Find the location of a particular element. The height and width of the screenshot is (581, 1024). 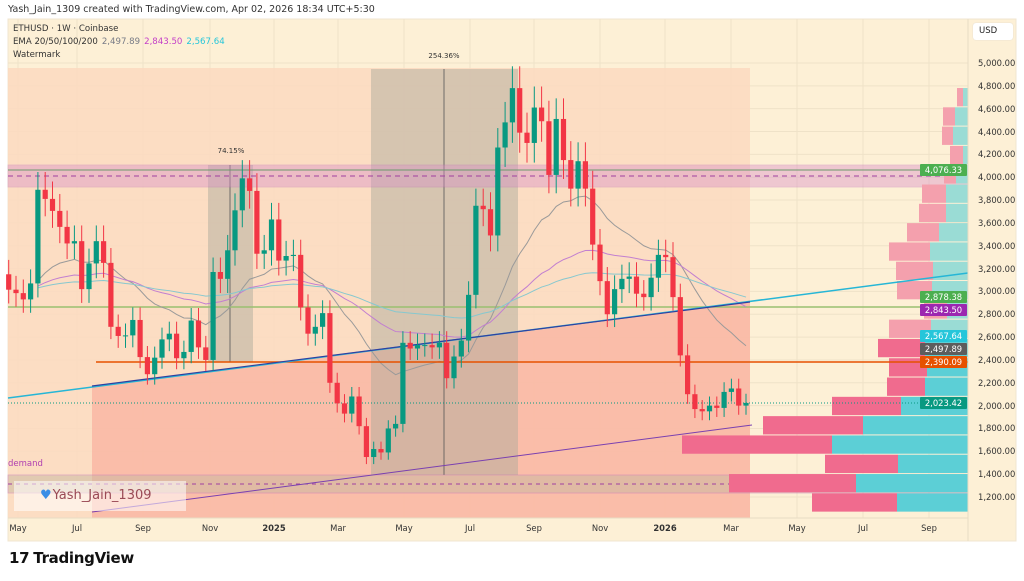

legend-watermark: Watermark is located at coordinates (37, 55).